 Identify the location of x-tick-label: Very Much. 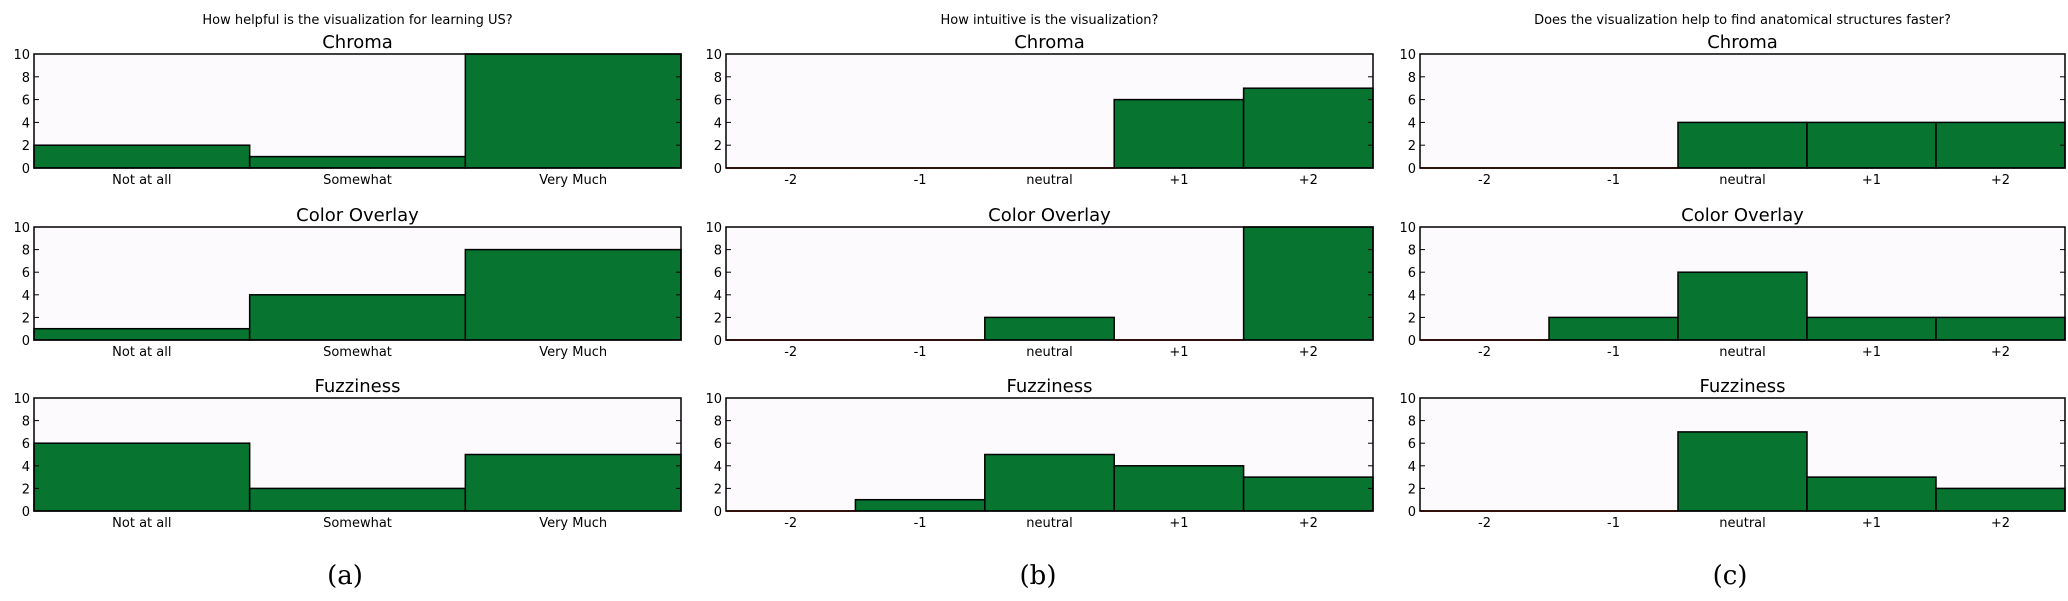
(573, 523).